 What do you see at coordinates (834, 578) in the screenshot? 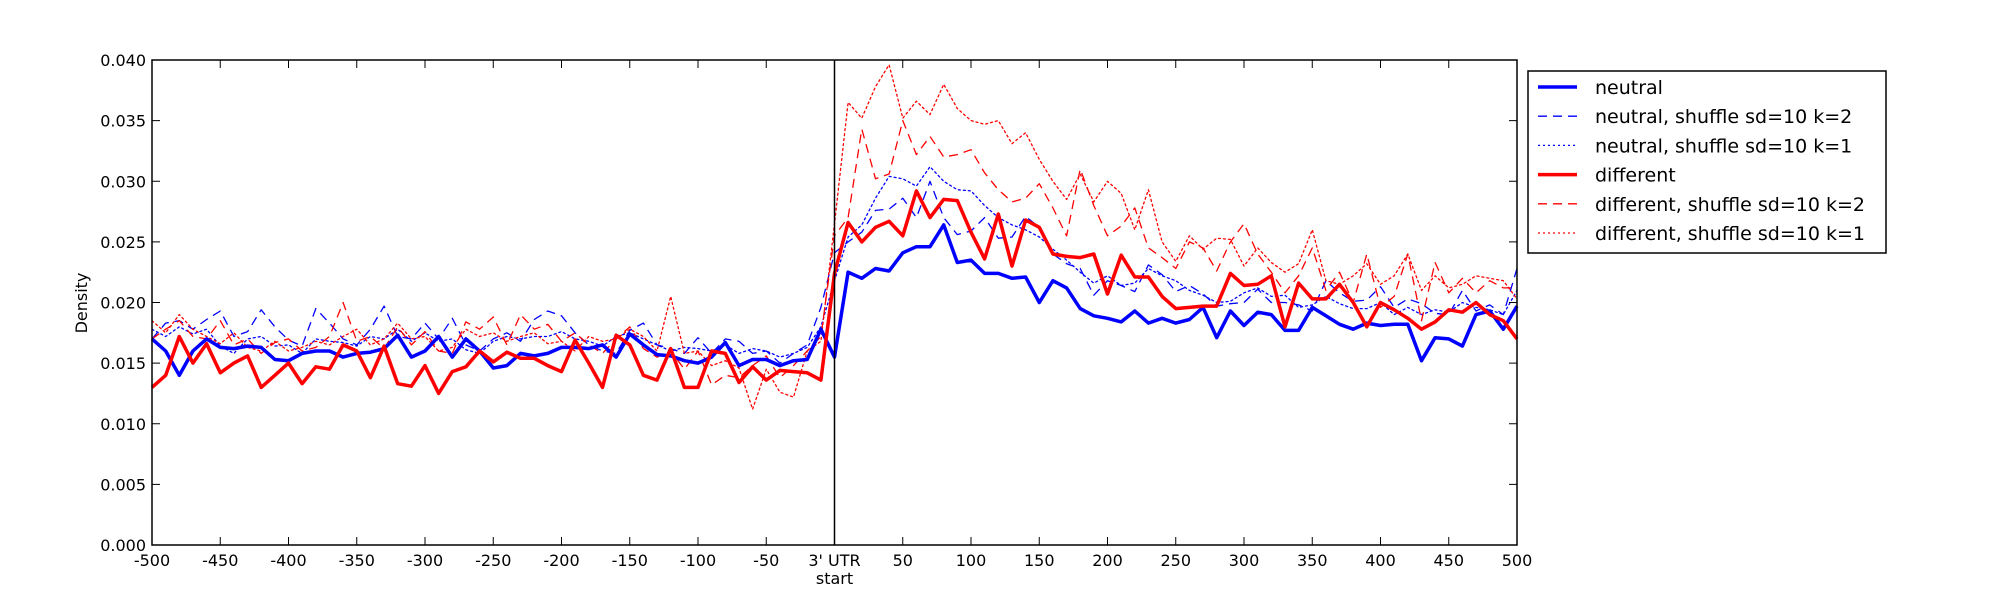
I see `x-tick-sublabel: start` at bounding box center [834, 578].